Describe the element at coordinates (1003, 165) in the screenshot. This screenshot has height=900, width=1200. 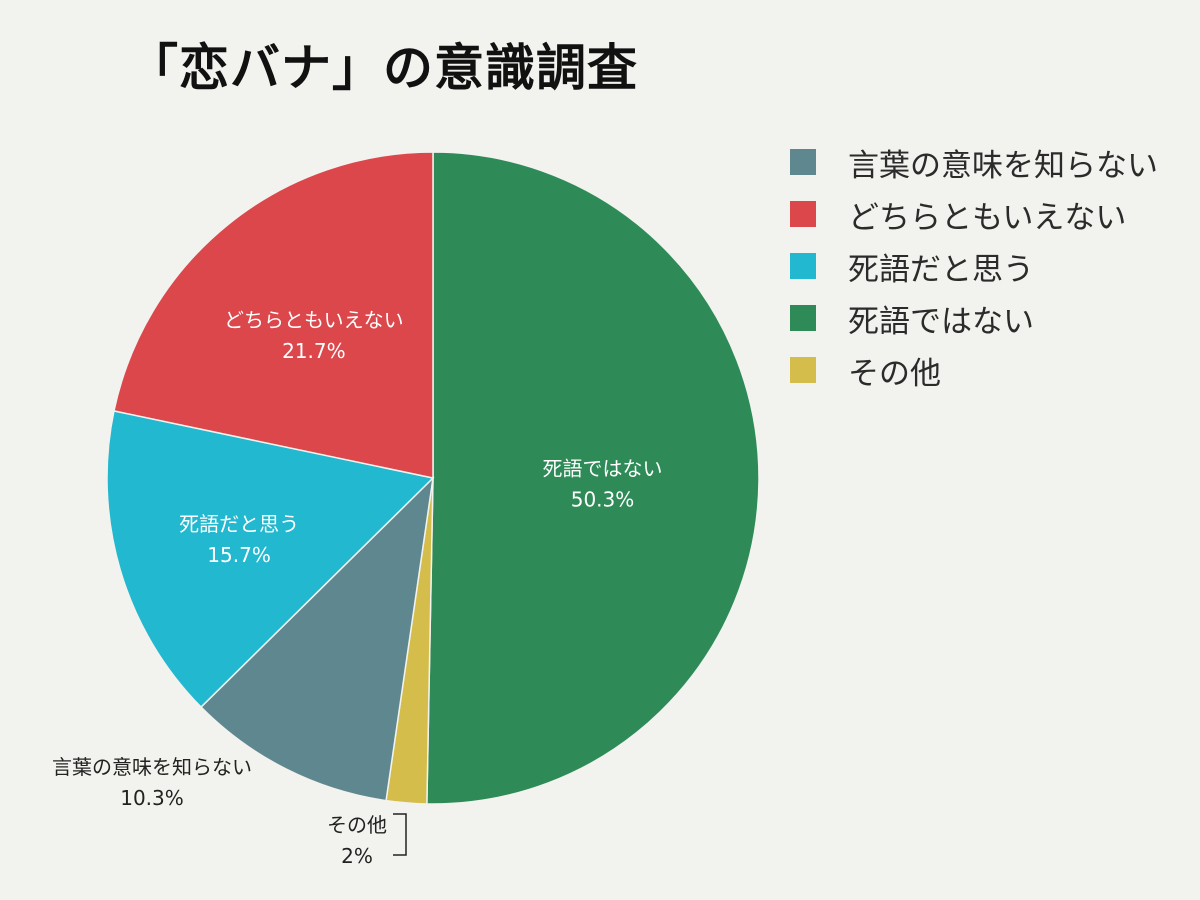
I see `legend-label: 言葉の意味を知らない` at that location.